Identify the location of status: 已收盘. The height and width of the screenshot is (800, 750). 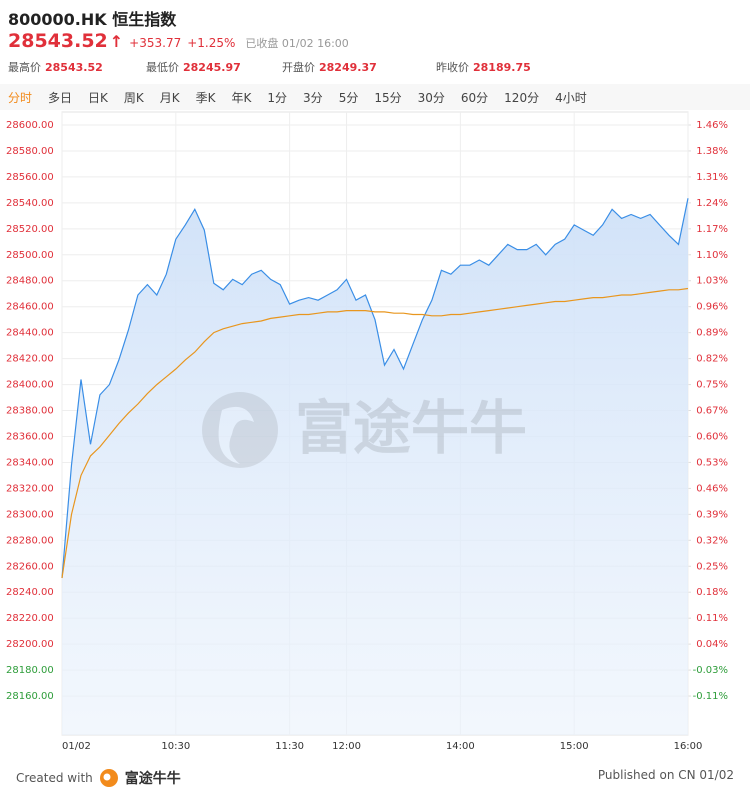
(262, 43).